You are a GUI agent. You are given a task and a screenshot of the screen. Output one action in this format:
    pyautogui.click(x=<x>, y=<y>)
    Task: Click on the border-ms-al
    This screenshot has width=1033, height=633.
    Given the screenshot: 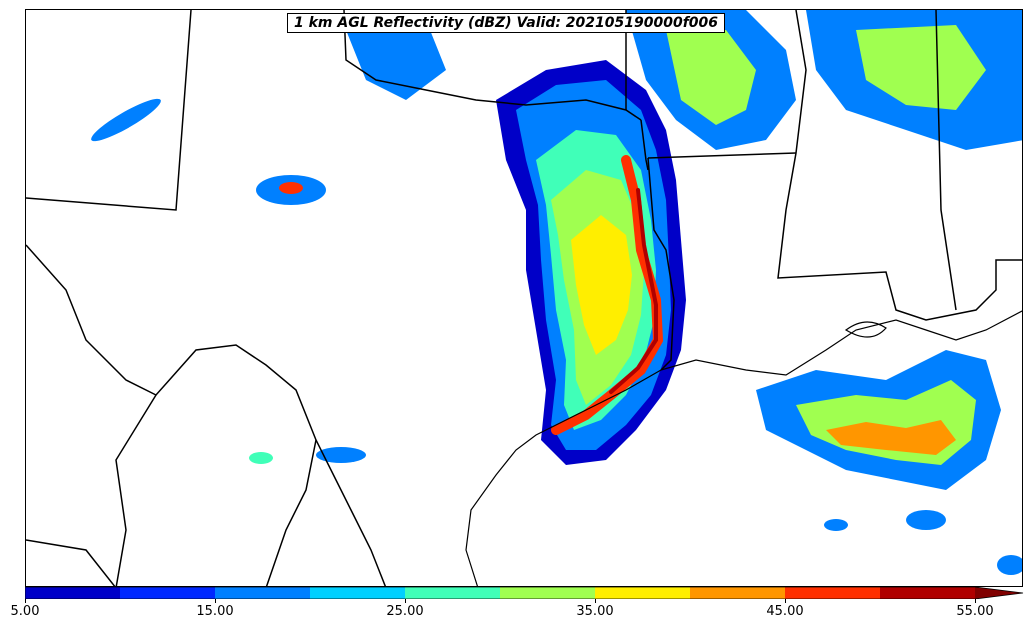 What is the action you would take?
    pyautogui.click(x=946, y=160)
    